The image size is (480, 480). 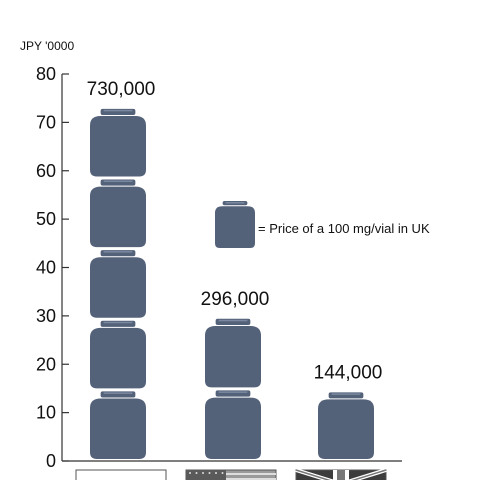 I want to click on country-flags, so click(x=231, y=474).